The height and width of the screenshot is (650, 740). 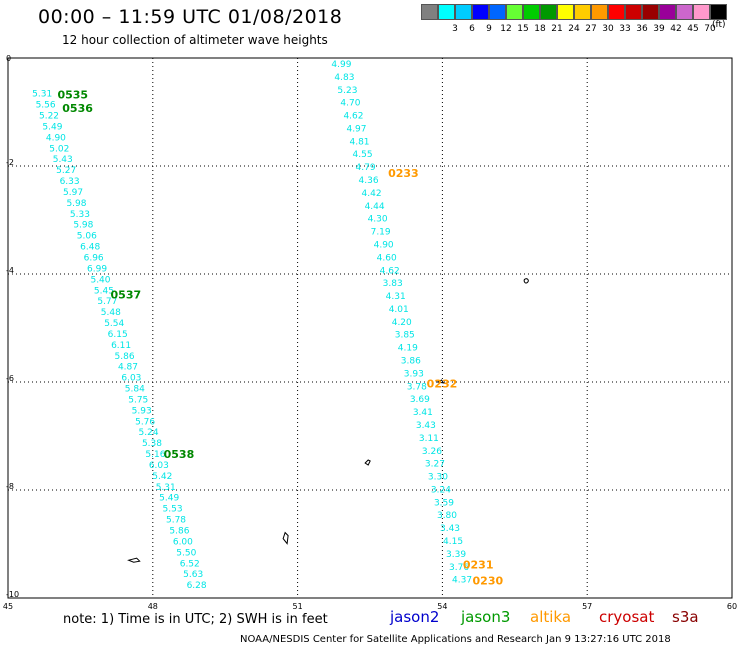 I want to click on wave-height-value: 5.48, so click(x=111, y=313).